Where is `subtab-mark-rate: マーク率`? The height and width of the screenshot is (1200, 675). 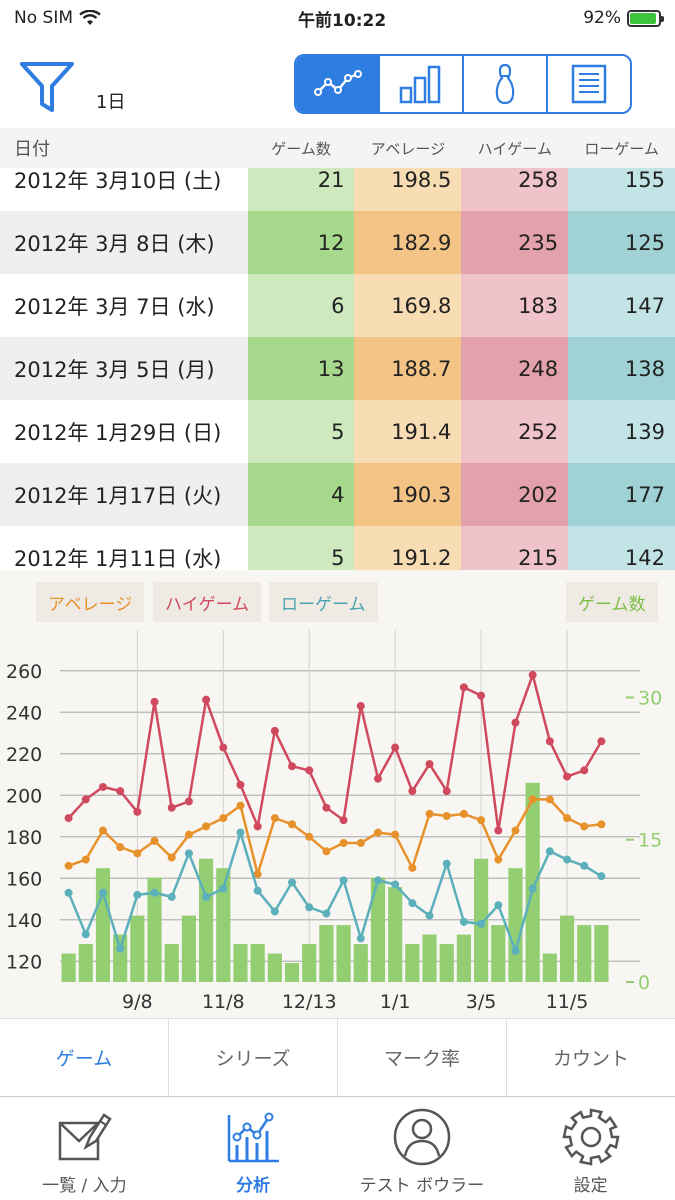 subtab-mark-rate: マーク率 is located at coordinates (421, 1057).